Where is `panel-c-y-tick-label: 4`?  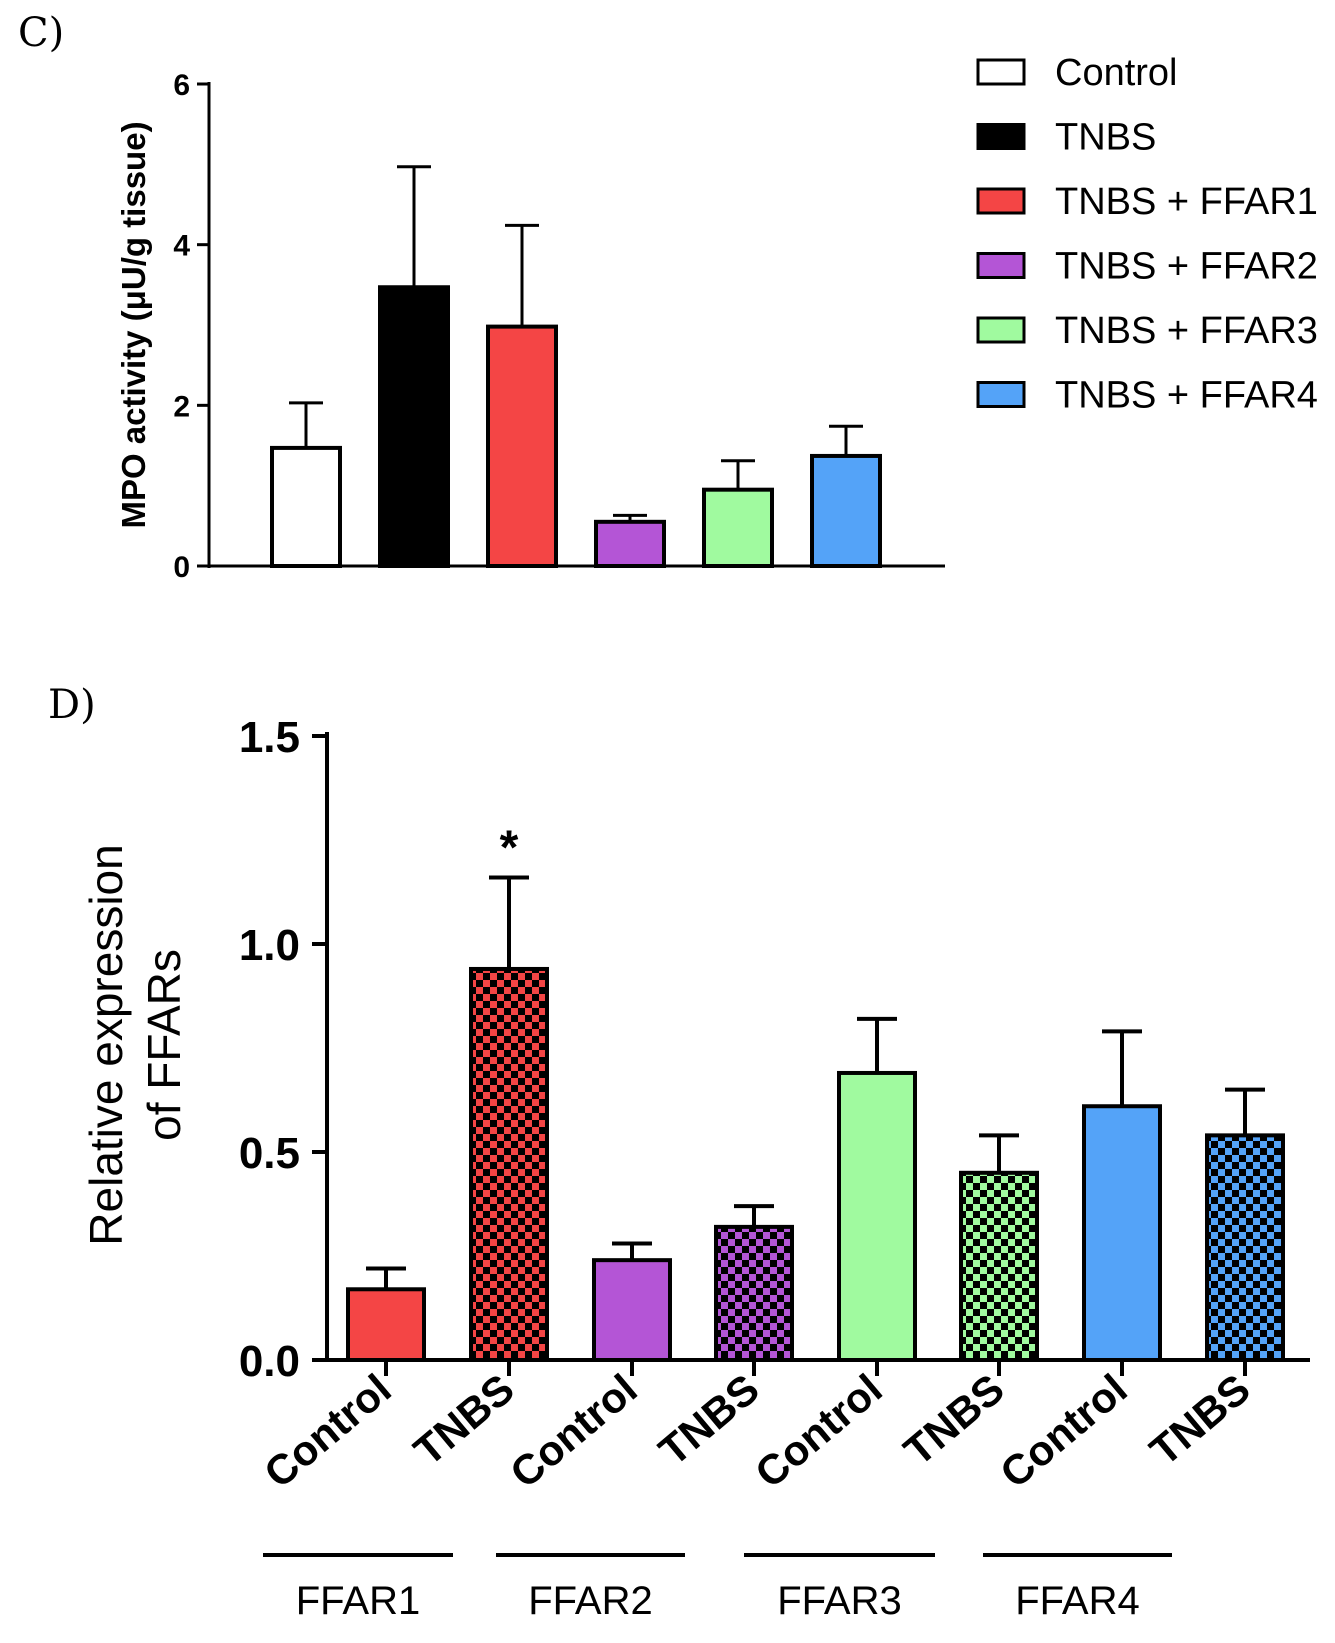 panel-c-y-tick-label: 4 is located at coordinates (181, 246).